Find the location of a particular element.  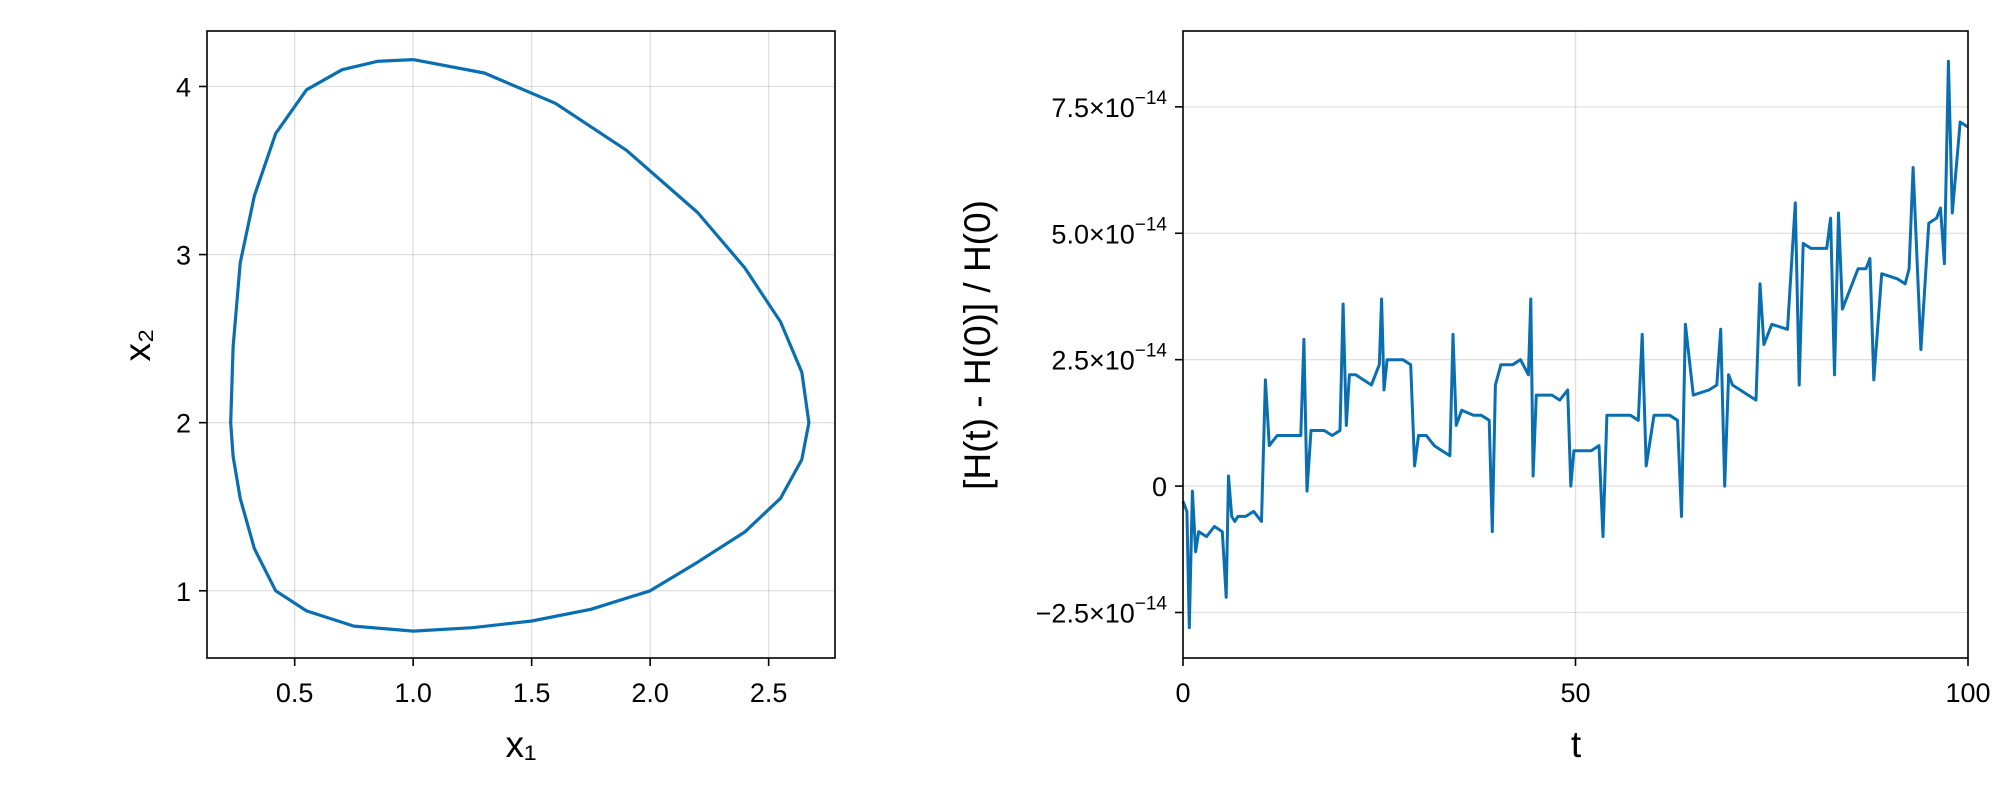

left-y-tick-label: 1 is located at coordinates (183, 592).